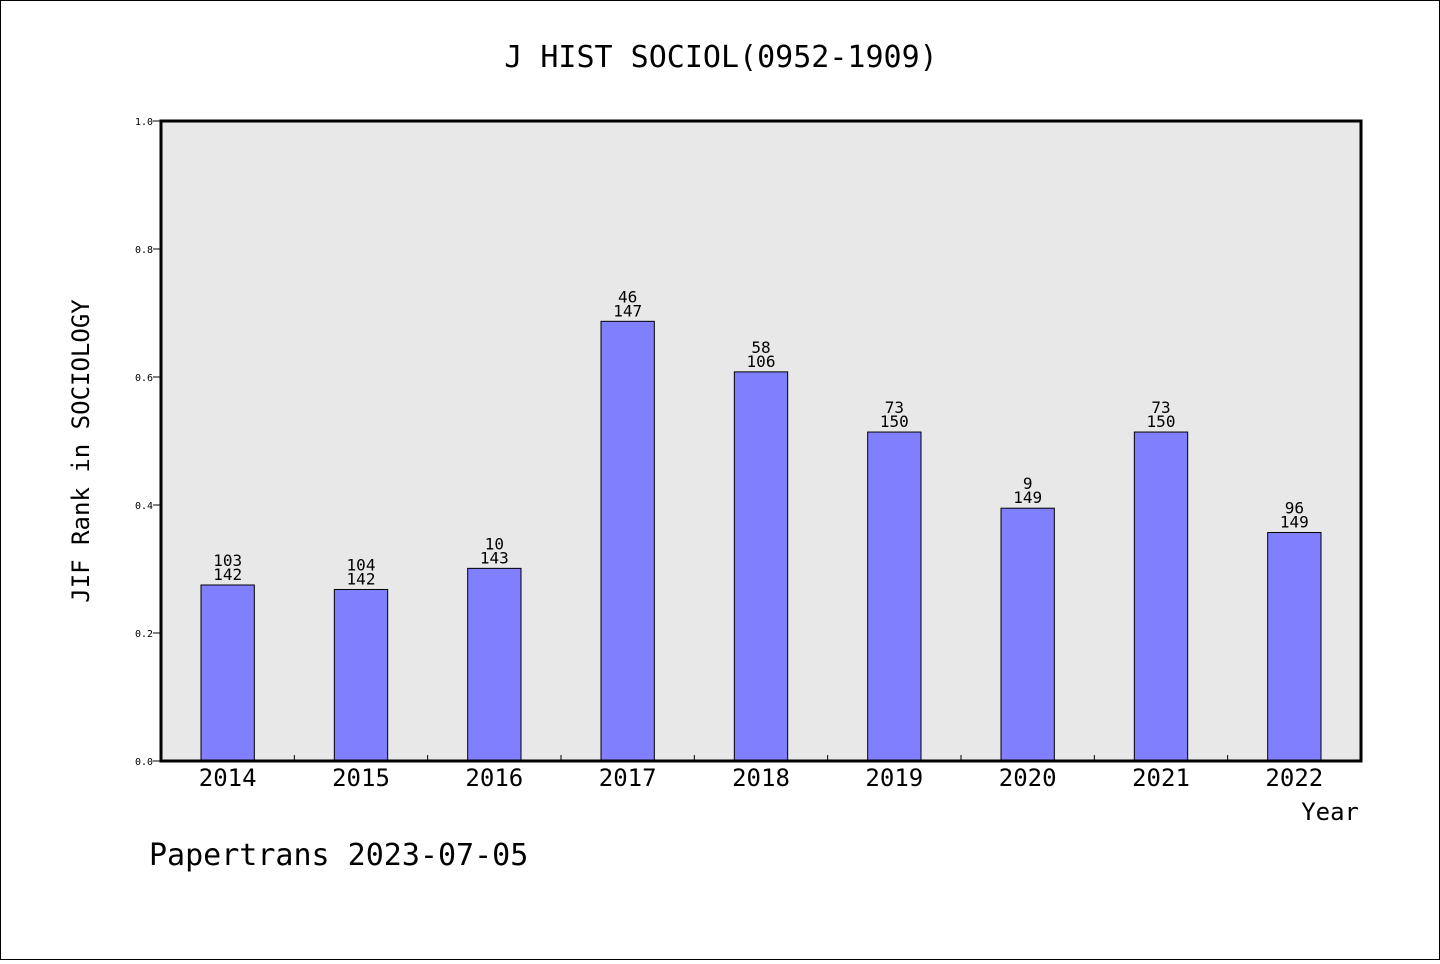  What do you see at coordinates (1294, 647) in the screenshot?
I see `bar-2022` at bounding box center [1294, 647].